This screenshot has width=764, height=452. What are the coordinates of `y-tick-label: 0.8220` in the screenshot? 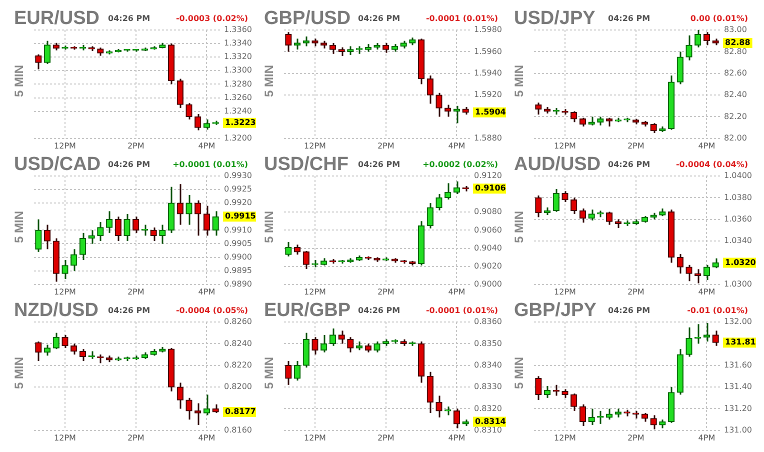 It's located at (238, 365).